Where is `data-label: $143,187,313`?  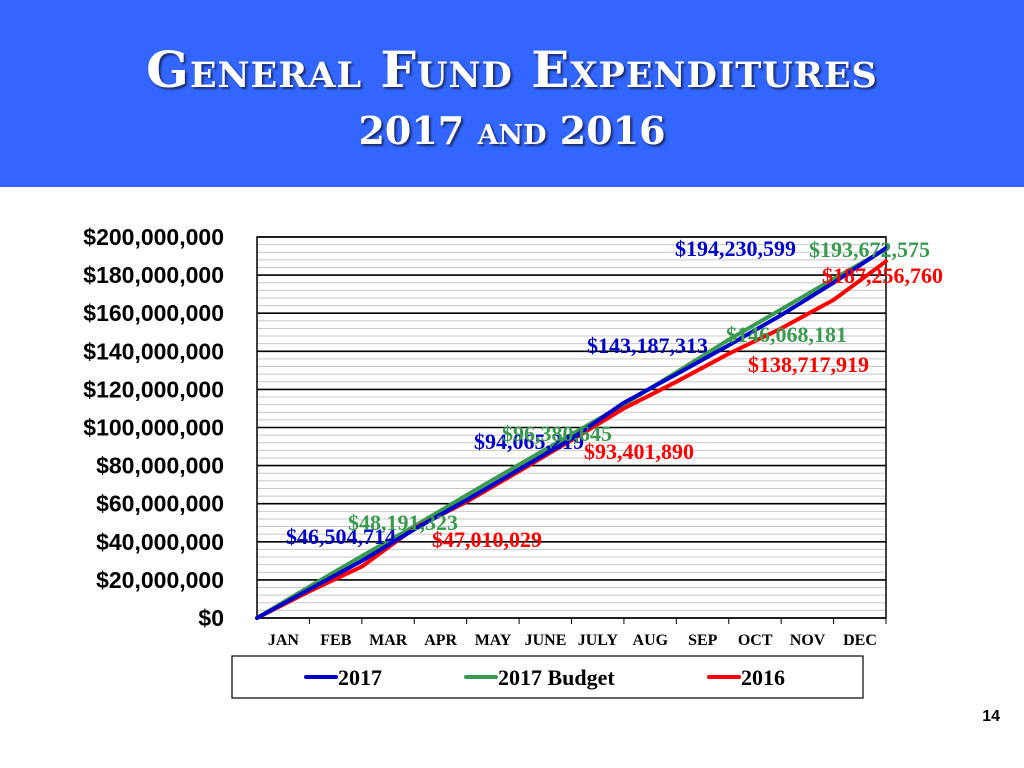 data-label: $143,187,313 is located at coordinates (647, 345).